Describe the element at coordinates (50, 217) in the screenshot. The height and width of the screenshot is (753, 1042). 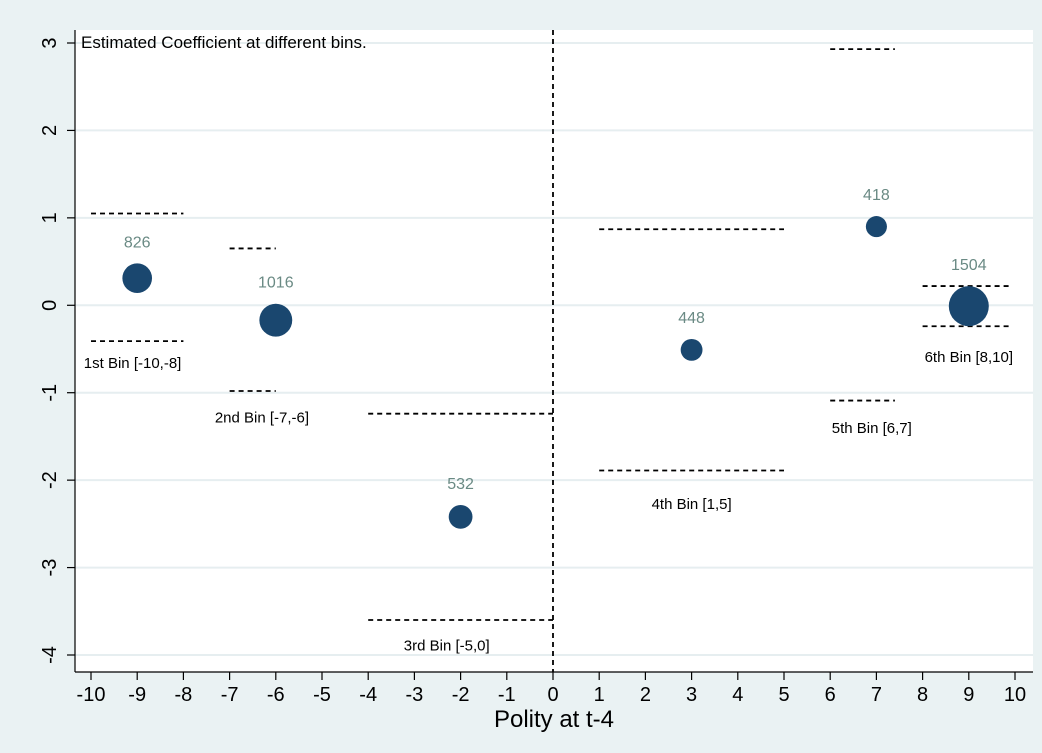
I see `y-tick-label: 1` at that location.